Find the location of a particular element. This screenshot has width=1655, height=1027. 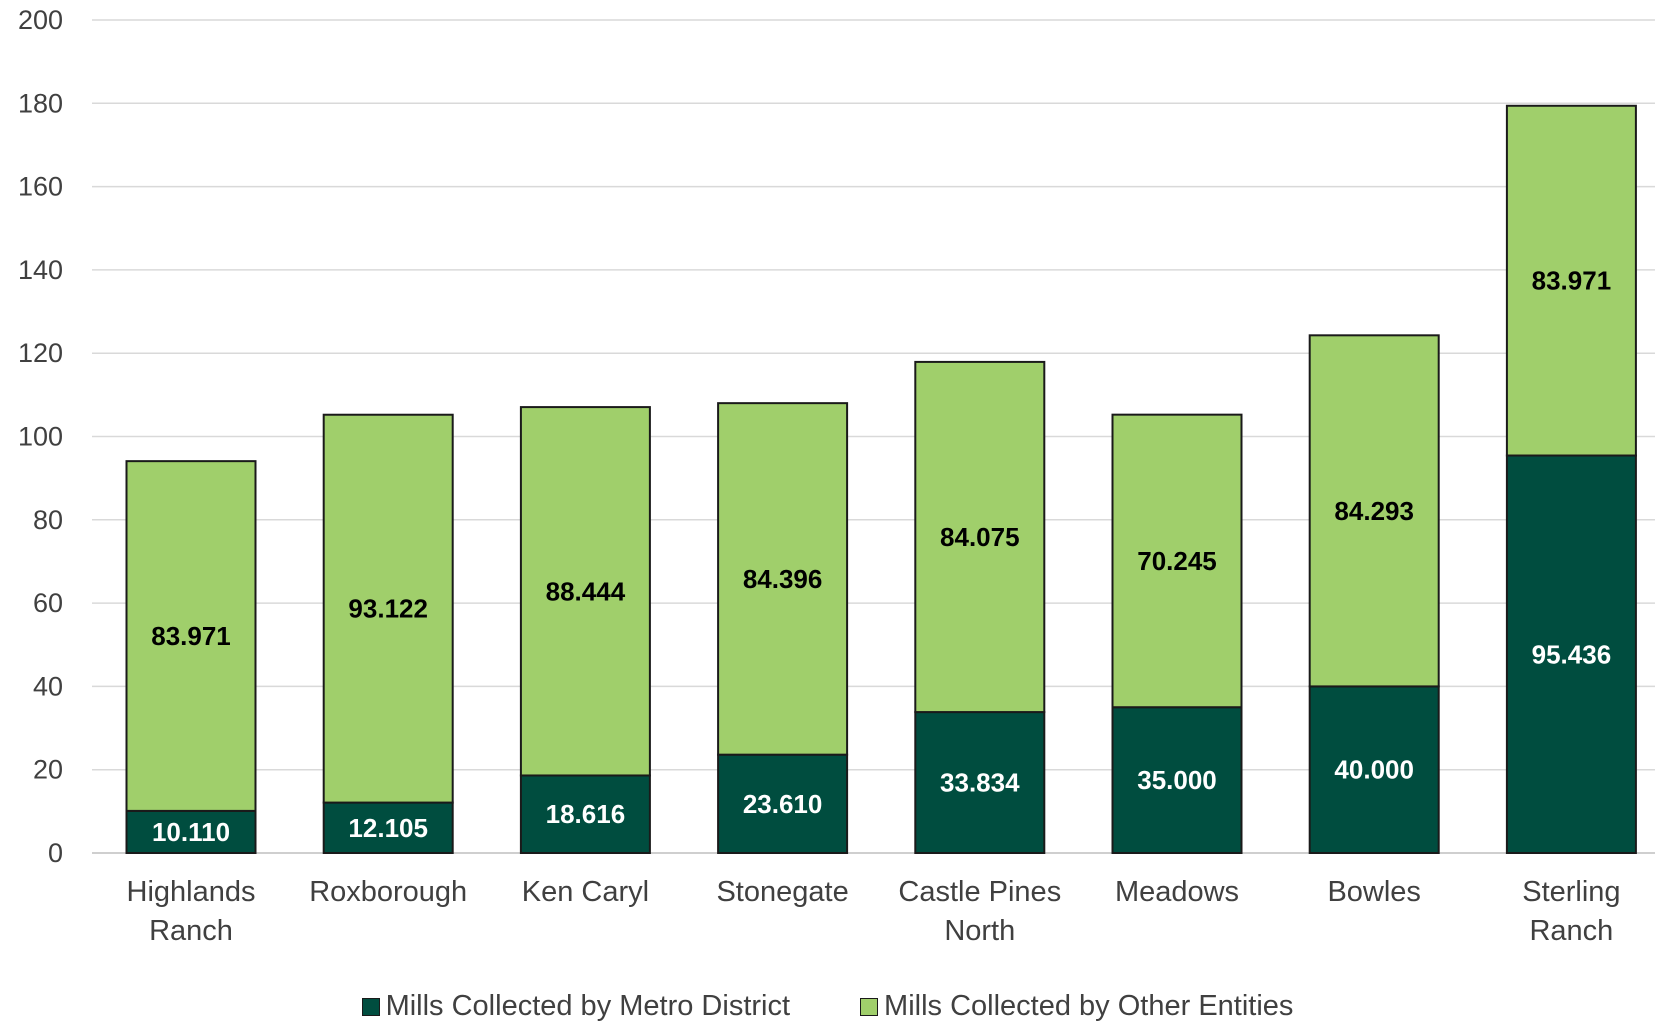

legend-item-other-entities: Mills Collected by Other Entities is located at coordinates (1076, 1006).